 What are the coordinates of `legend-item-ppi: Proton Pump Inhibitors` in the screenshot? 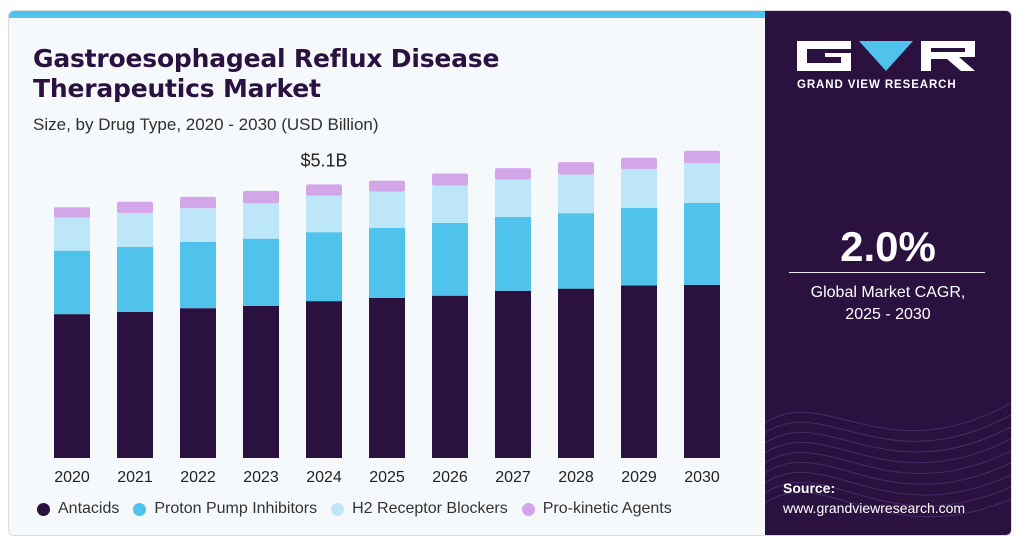 It's located at (225, 509).